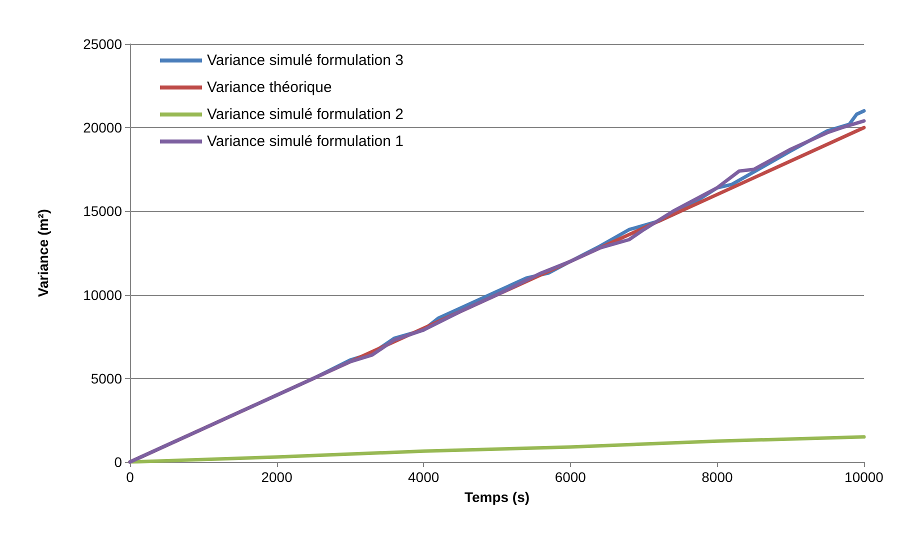  I want to click on x-axis-title: Temps (s), so click(497, 497).